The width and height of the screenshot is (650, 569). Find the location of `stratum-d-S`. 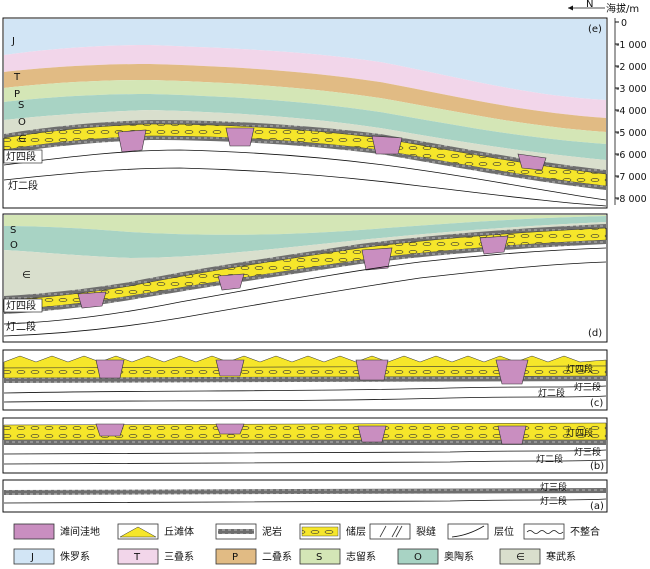

stratum-d-S is located at coordinates (305, 225).